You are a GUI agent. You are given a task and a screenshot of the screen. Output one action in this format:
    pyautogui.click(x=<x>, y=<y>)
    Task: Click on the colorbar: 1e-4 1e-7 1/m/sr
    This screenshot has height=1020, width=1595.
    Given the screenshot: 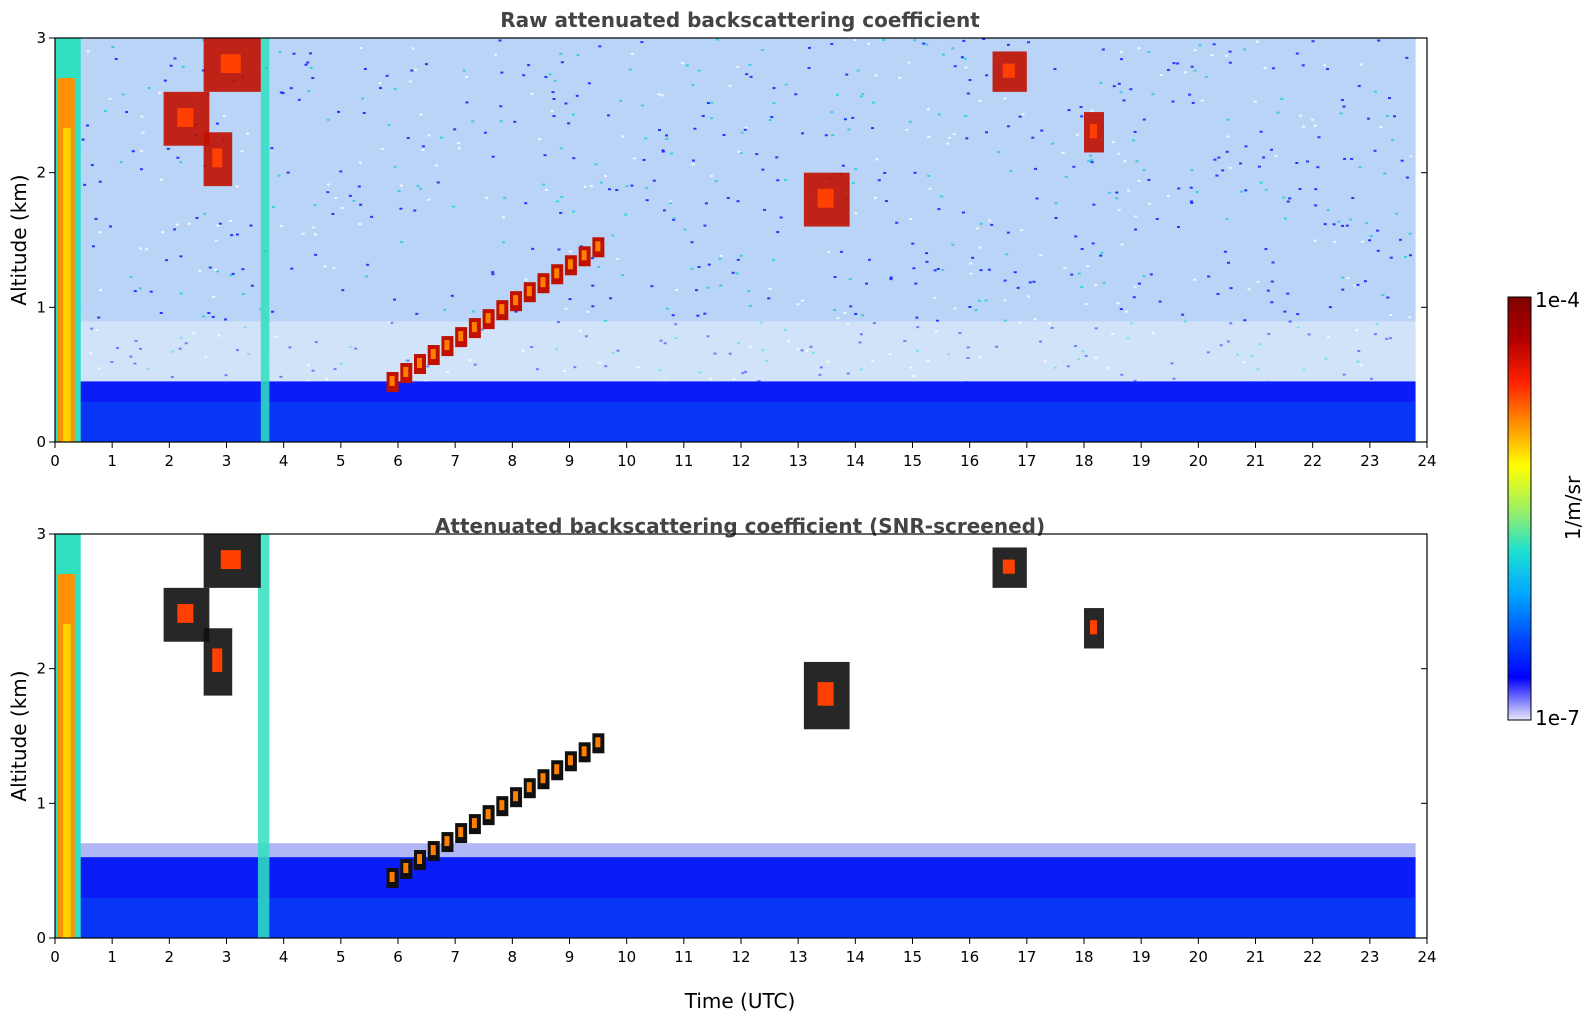 What is the action you would take?
    pyautogui.click(x=1546, y=509)
    